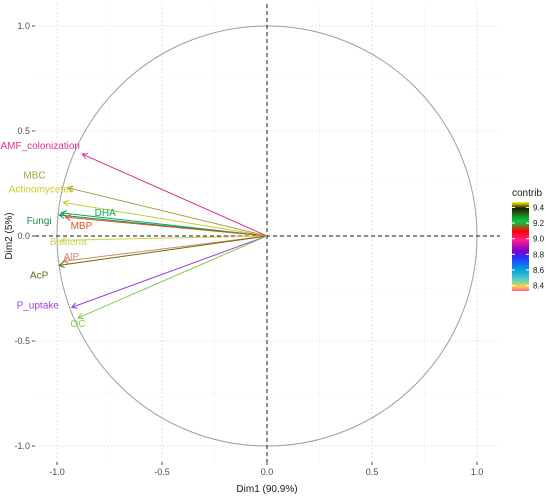 The image size is (550, 499). I want to click on legend-tick-label: 9.0, so click(539, 239).